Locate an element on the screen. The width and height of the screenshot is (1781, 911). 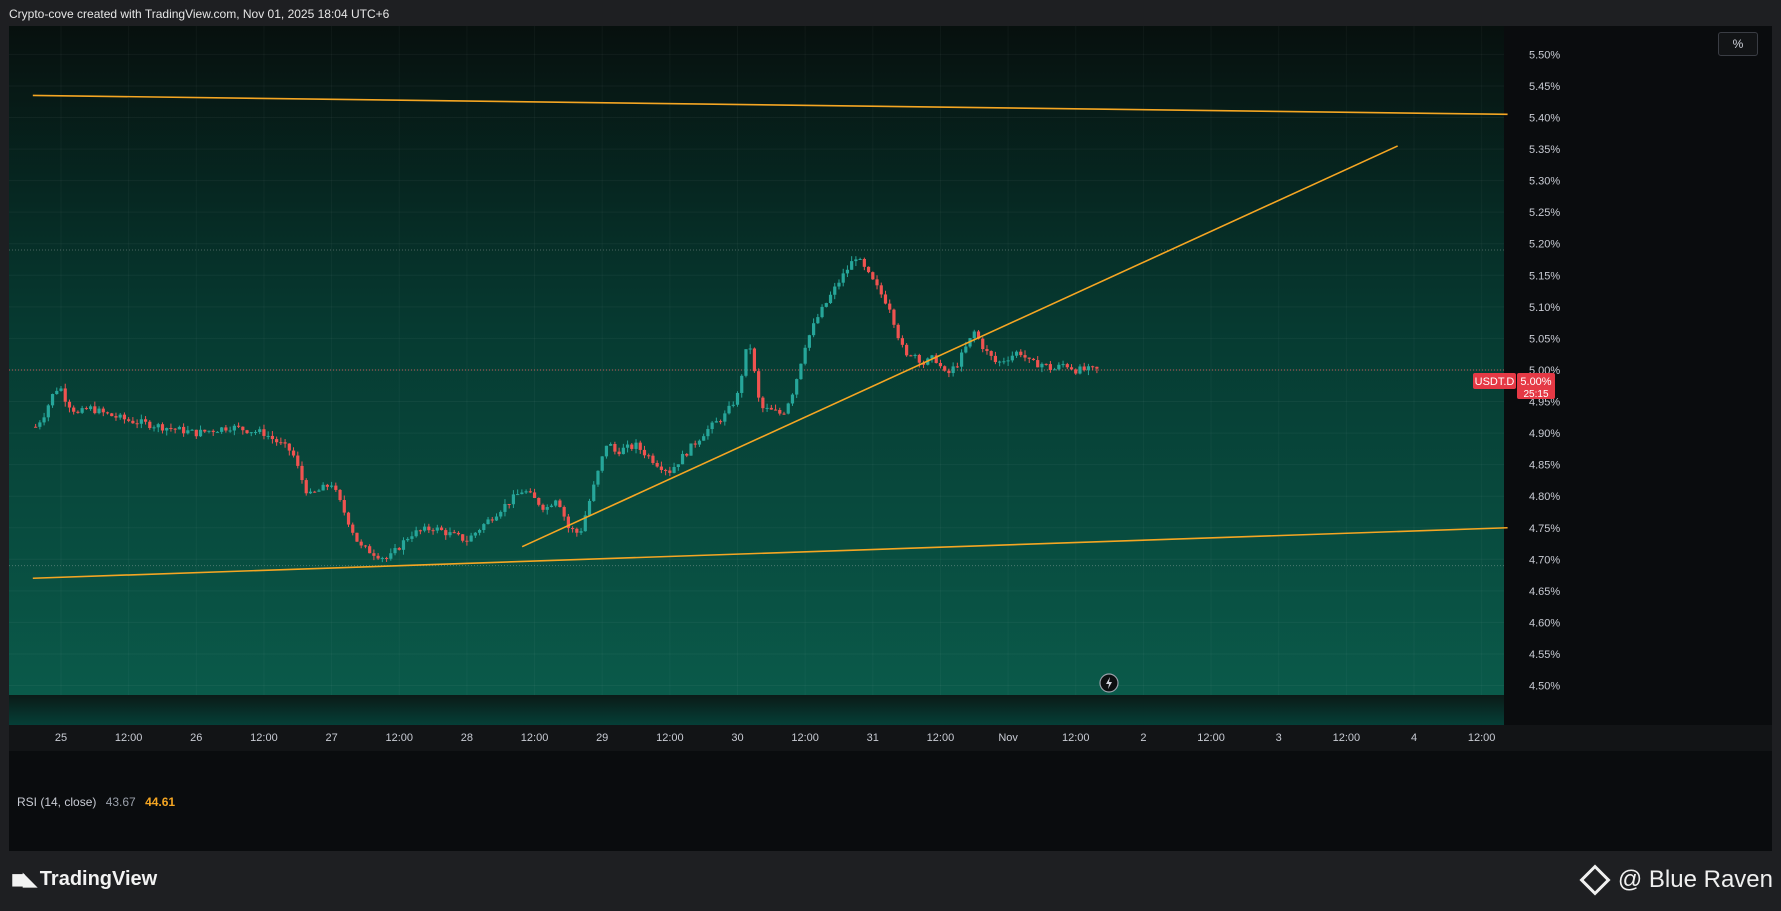
symbol-tag-bg is located at coordinates (1494, 381).